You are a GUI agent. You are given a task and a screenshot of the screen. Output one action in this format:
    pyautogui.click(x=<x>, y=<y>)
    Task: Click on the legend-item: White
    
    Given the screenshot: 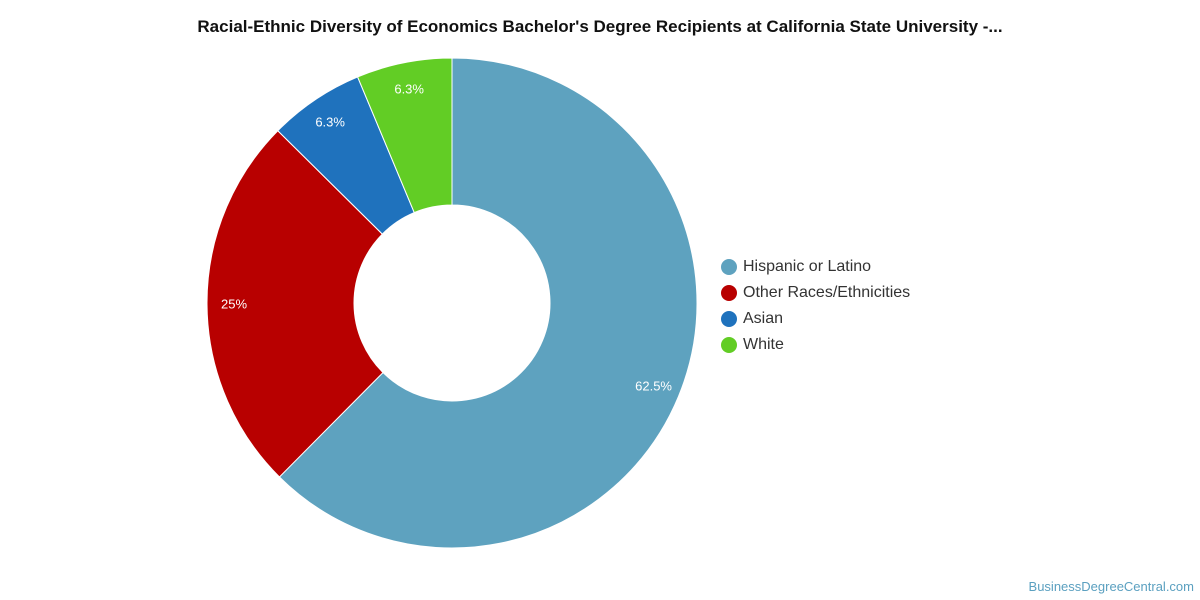 What is the action you would take?
    pyautogui.click(x=815, y=345)
    